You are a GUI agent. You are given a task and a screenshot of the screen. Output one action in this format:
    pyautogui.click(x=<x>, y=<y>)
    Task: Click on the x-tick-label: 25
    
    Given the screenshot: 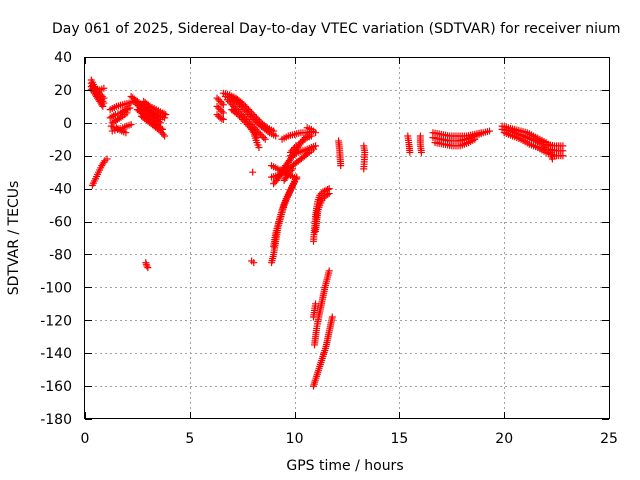 What is the action you would take?
    pyautogui.click(x=609, y=439)
    